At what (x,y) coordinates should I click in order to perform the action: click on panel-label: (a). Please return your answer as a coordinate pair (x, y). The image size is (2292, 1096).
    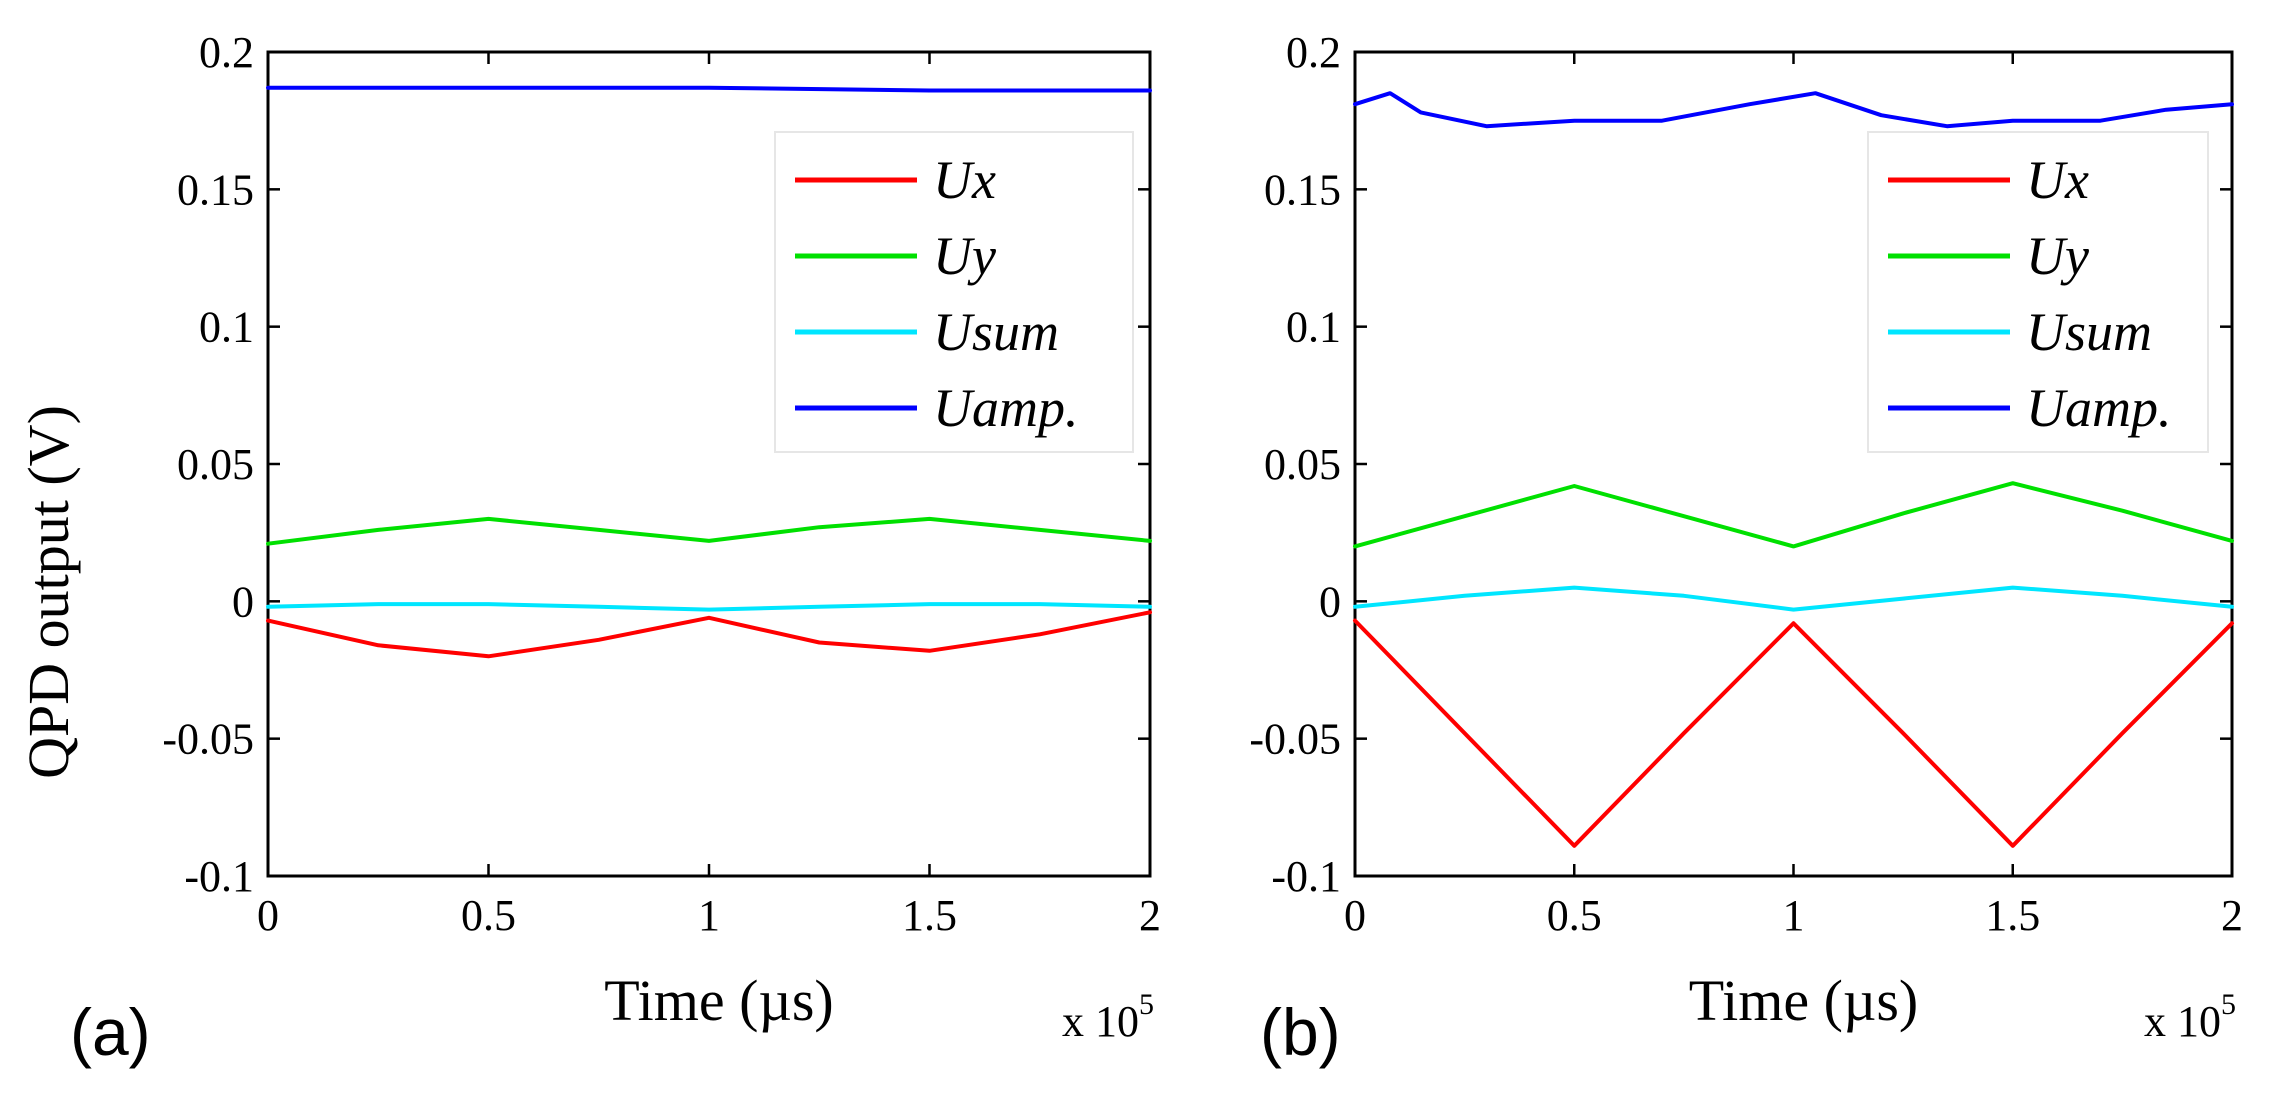
    Looking at the image, I should click on (110, 1032).